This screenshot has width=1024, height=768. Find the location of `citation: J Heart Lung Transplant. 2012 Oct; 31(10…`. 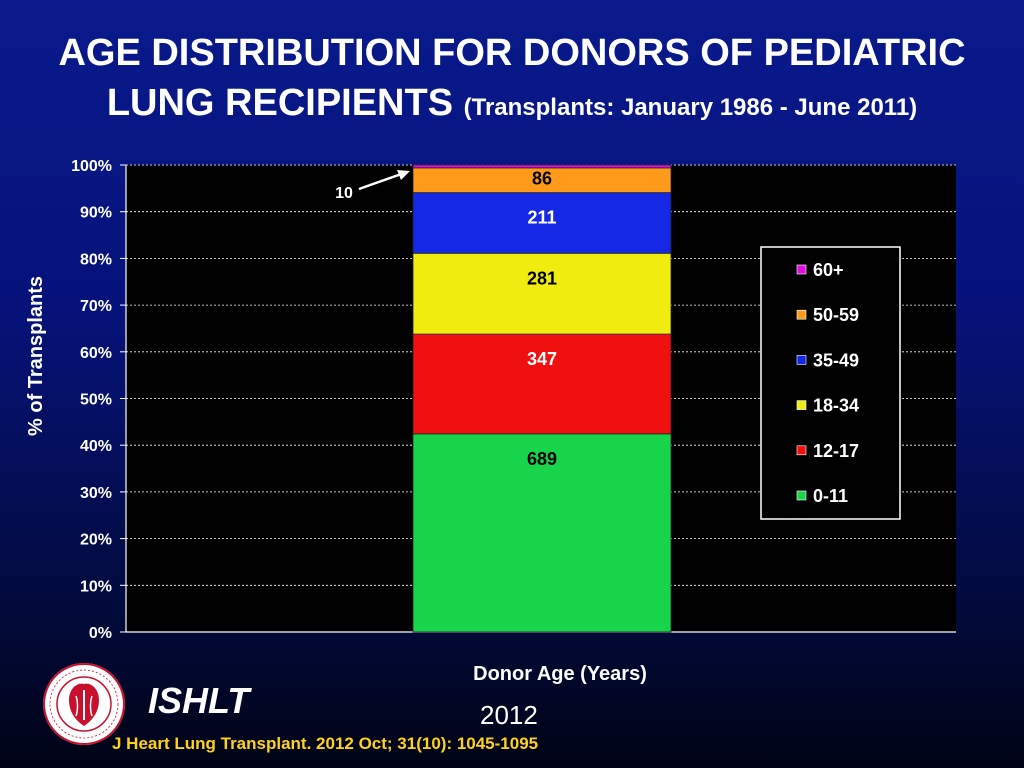

citation: J Heart Lung Transplant. 2012 Oct; 31(10… is located at coordinates (325, 744).